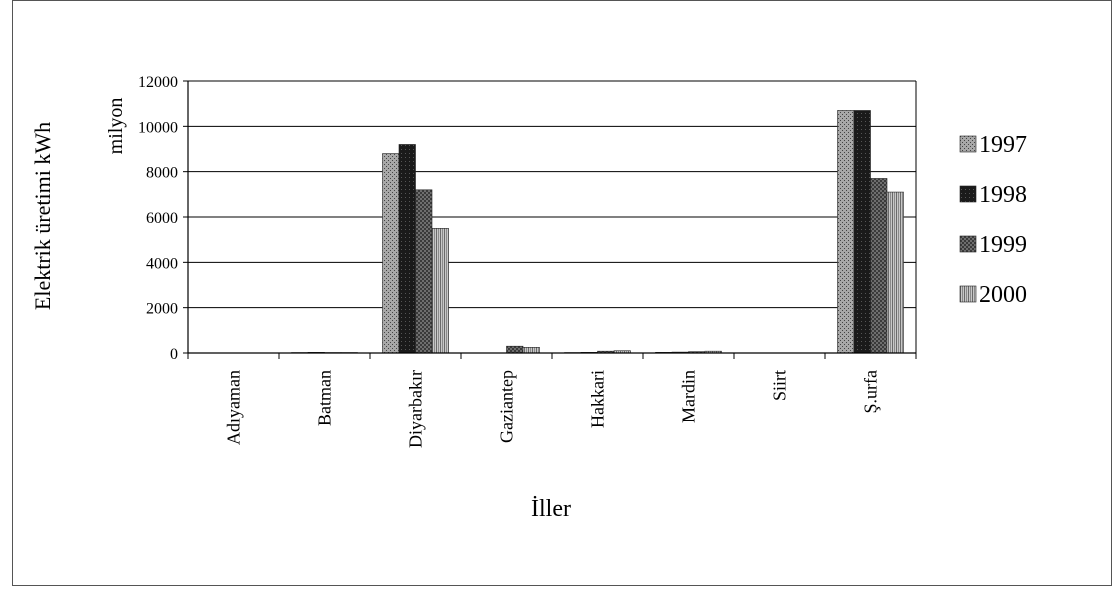 Image resolution: width=1116 pixels, height=589 pixels. Describe the element at coordinates (689, 396) in the screenshot. I see `x-tick-label: Mardin` at that location.